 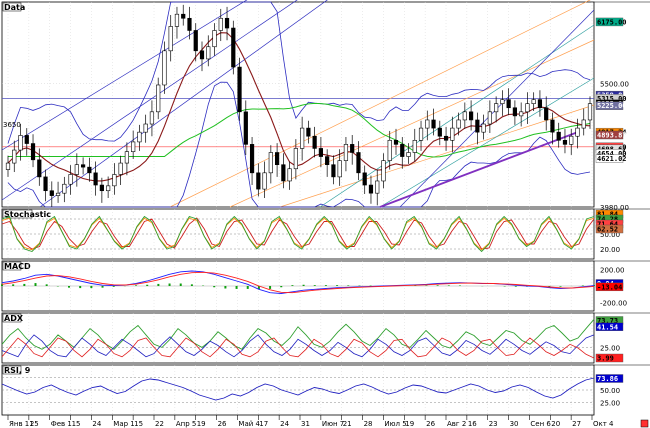 I want to click on adx-tag: 73.73, so click(x=607, y=321).